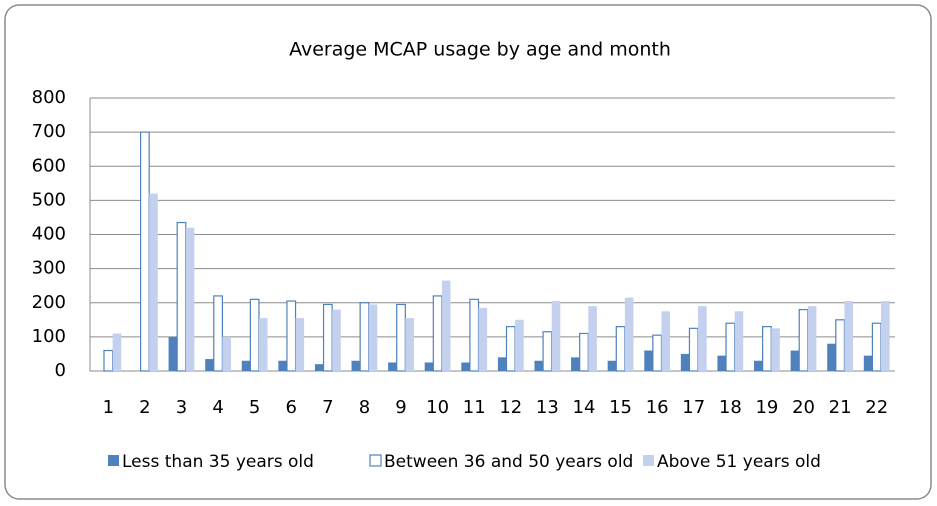 This screenshot has width=937, height=506. I want to click on legend-label: Above 51 years old, so click(739, 462).